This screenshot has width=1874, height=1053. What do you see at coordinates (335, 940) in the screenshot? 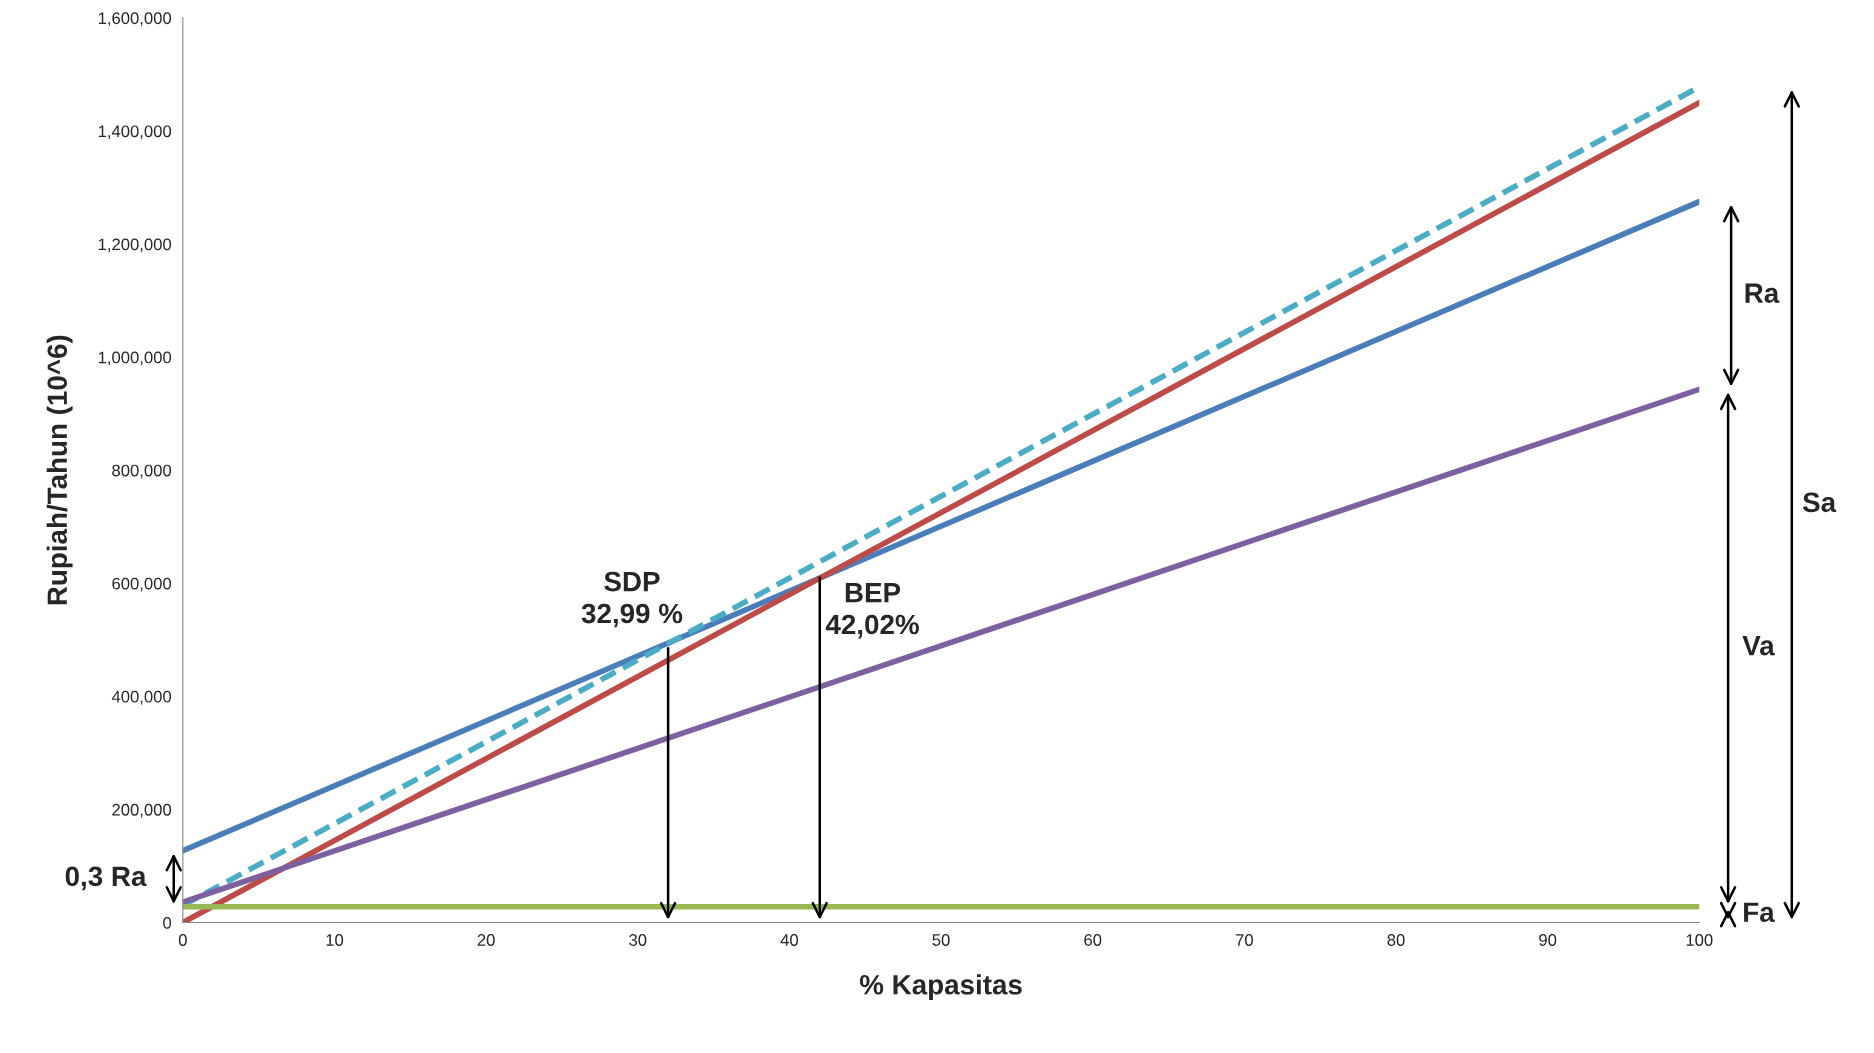
I see `x-tick-label: 10` at bounding box center [335, 940].